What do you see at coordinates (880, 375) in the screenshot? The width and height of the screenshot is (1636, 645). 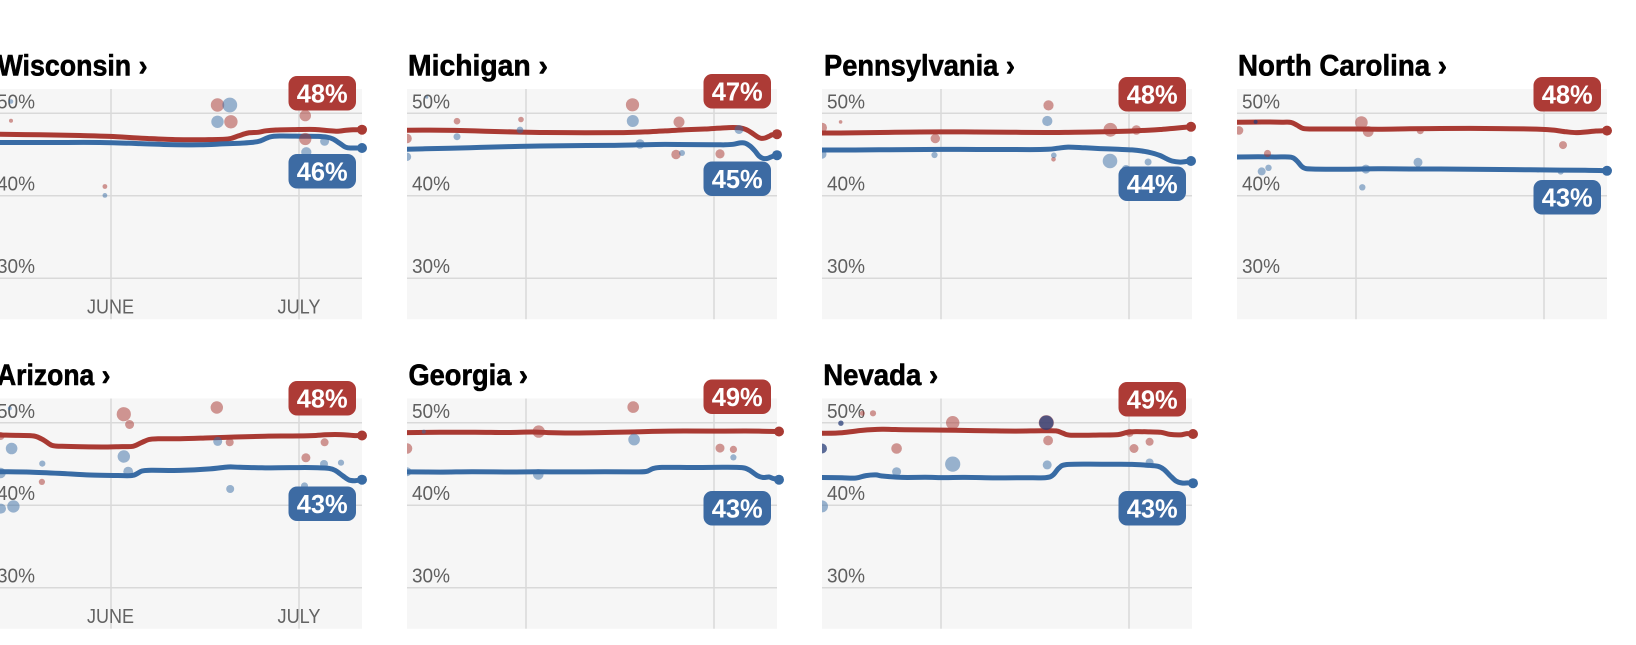 I see `svg-text: Nevada ›` at bounding box center [880, 375].